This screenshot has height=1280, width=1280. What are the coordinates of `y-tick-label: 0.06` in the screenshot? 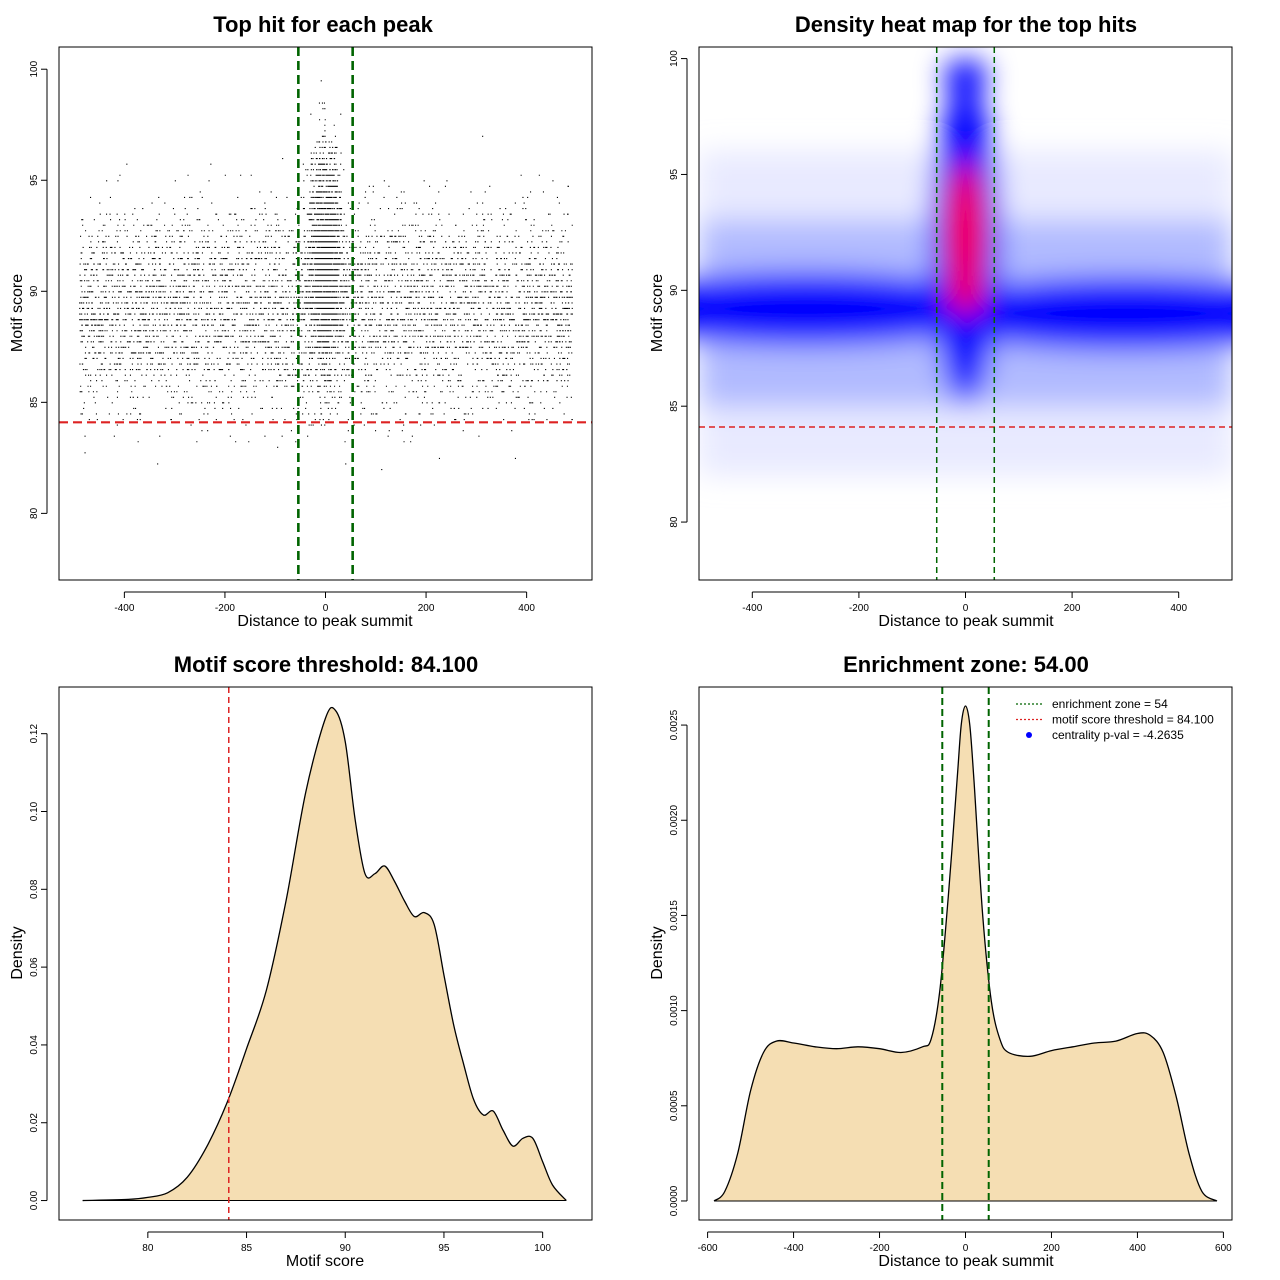 It's located at (34, 967).